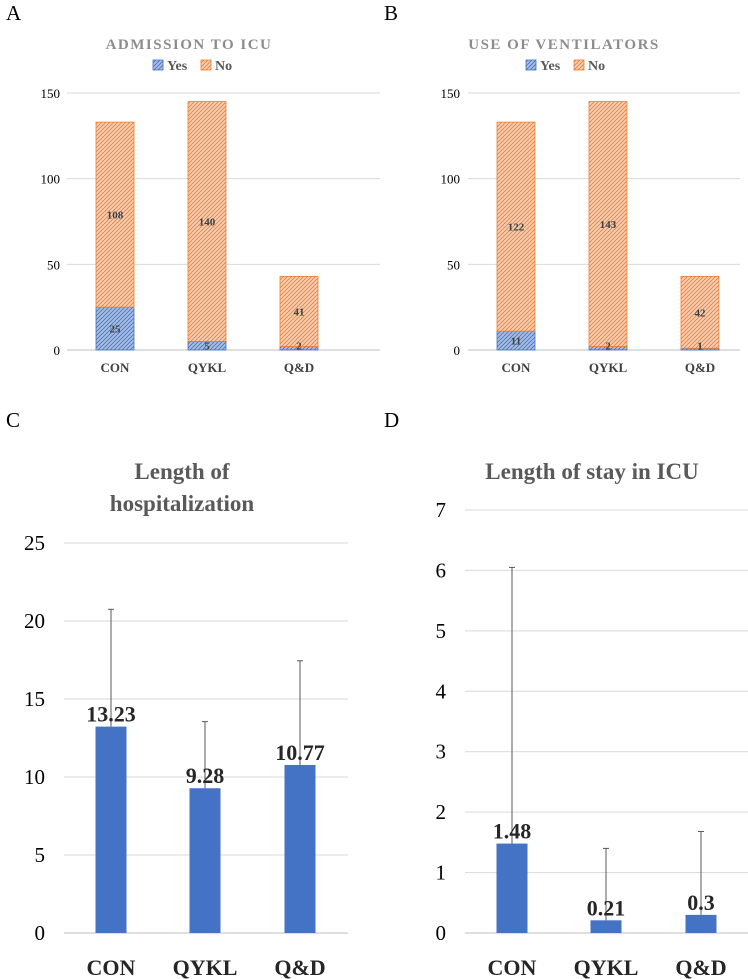 The image size is (748, 979). I want to click on y-tick-label-c: 5, so click(40, 855).